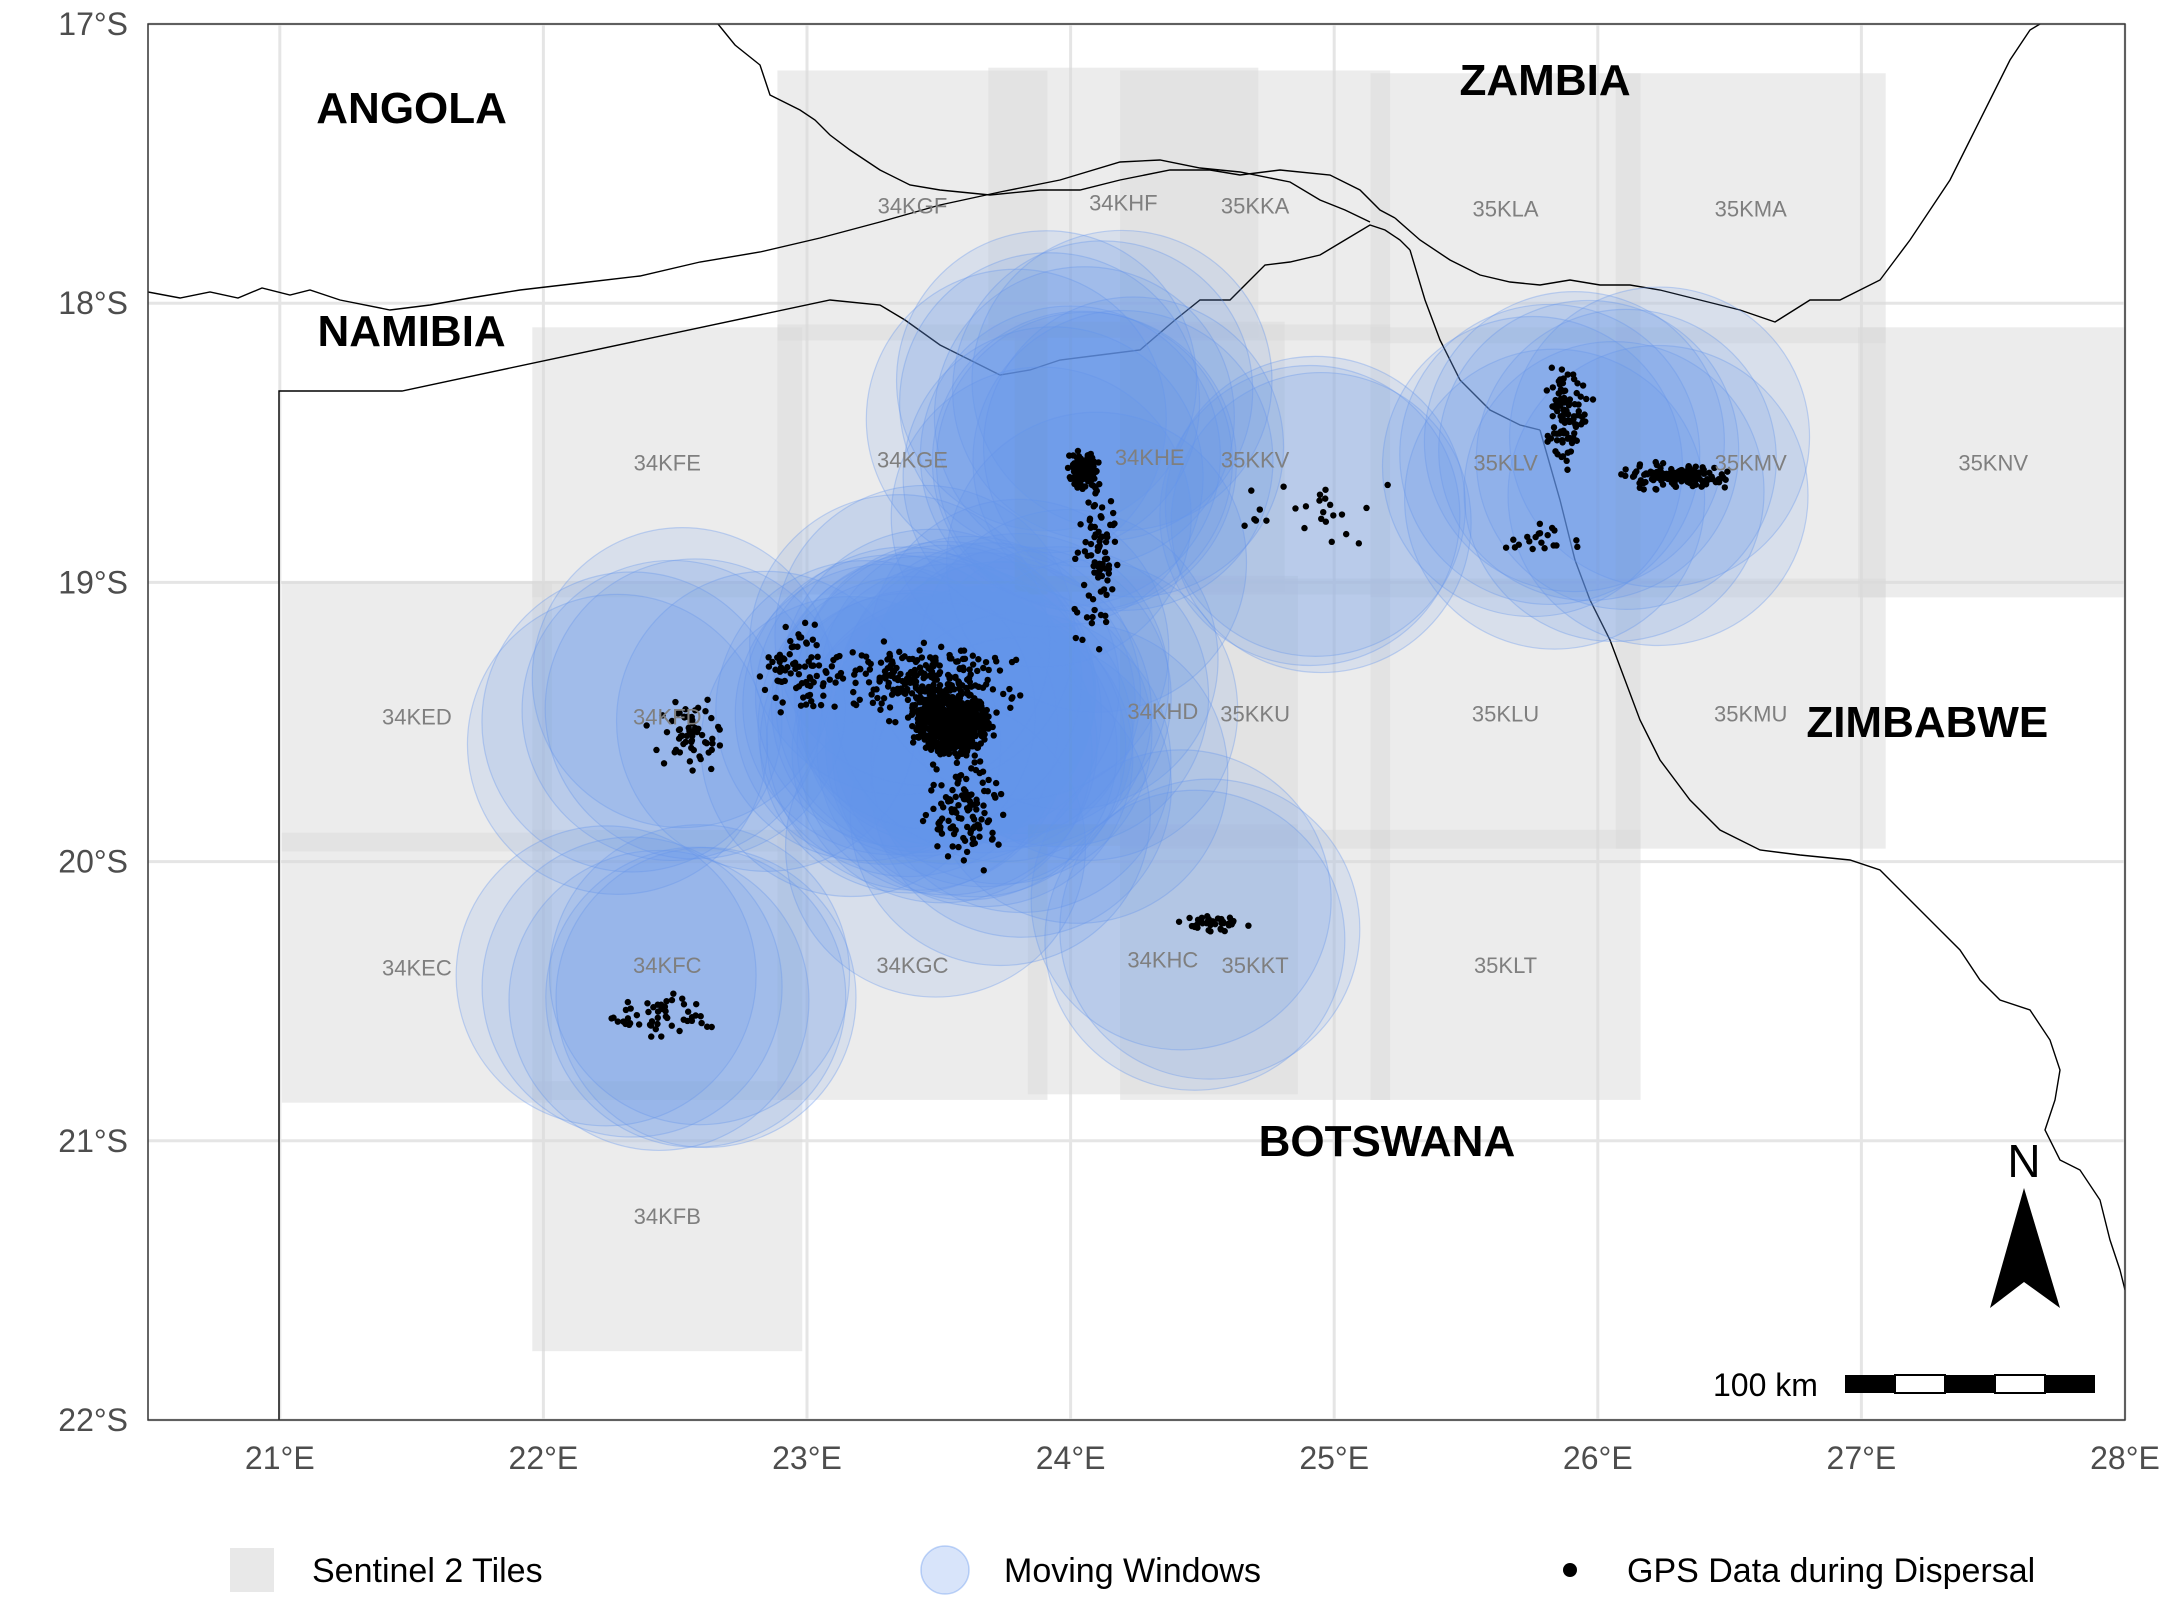 The image size is (2160, 1619). Describe the element at coordinates (1751, 208) in the screenshot. I see `tile-label: 35KMA` at that location.